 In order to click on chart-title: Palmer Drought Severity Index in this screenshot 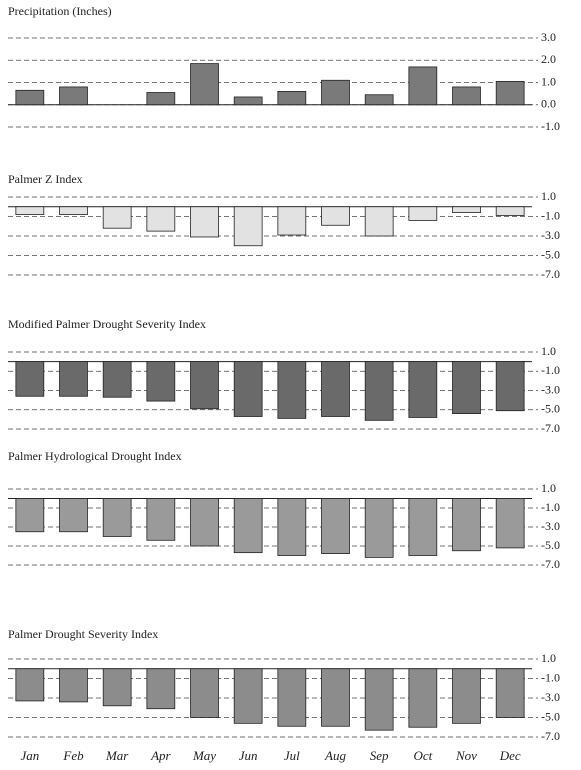, I will do `click(83, 634)`.